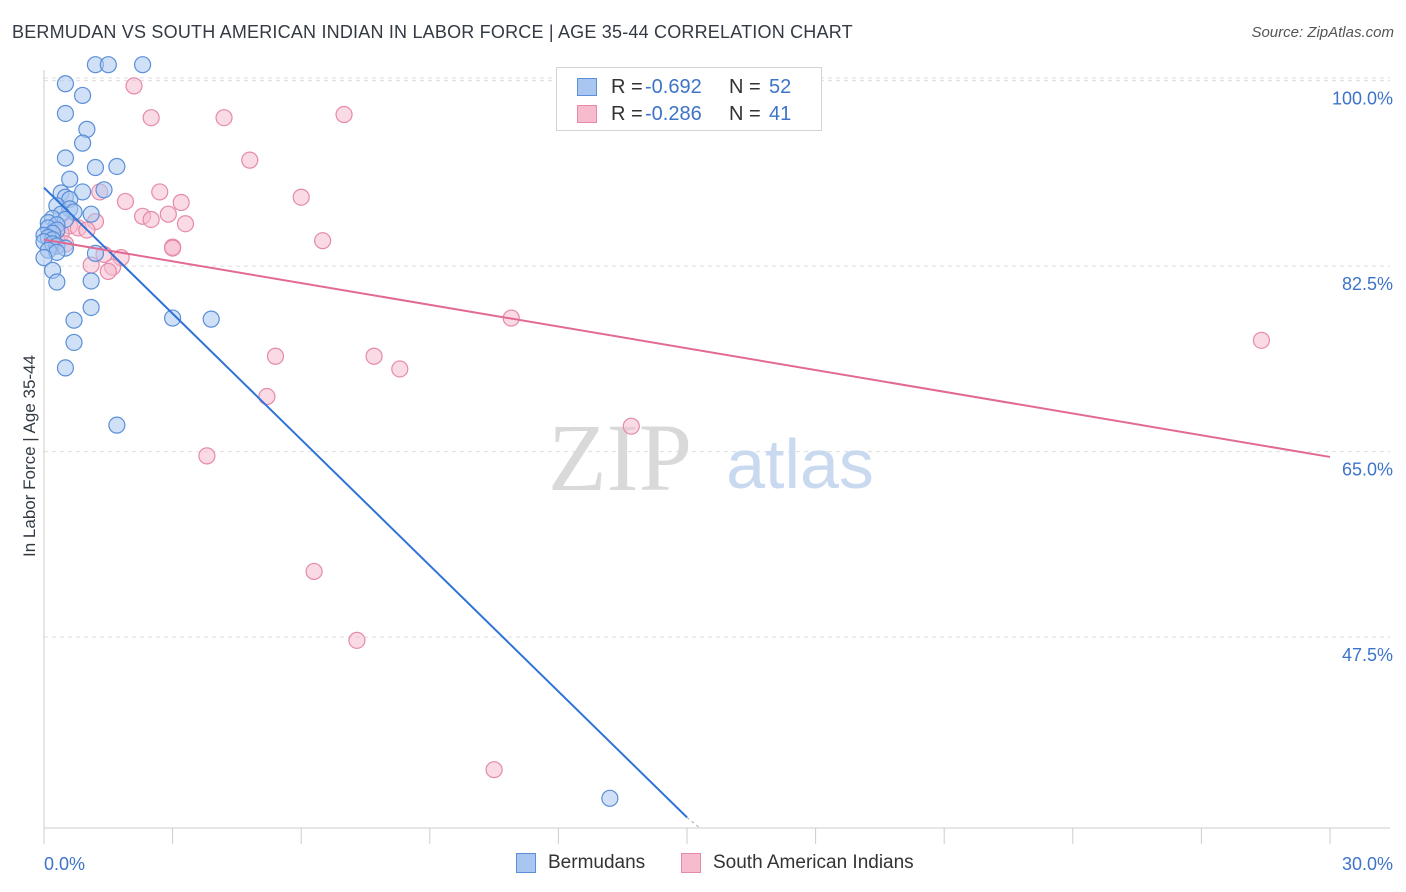 The height and width of the screenshot is (892, 1406). What do you see at coordinates (711, 457) in the screenshot?
I see `watermark: ZIP atlas` at bounding box center [711, 457].